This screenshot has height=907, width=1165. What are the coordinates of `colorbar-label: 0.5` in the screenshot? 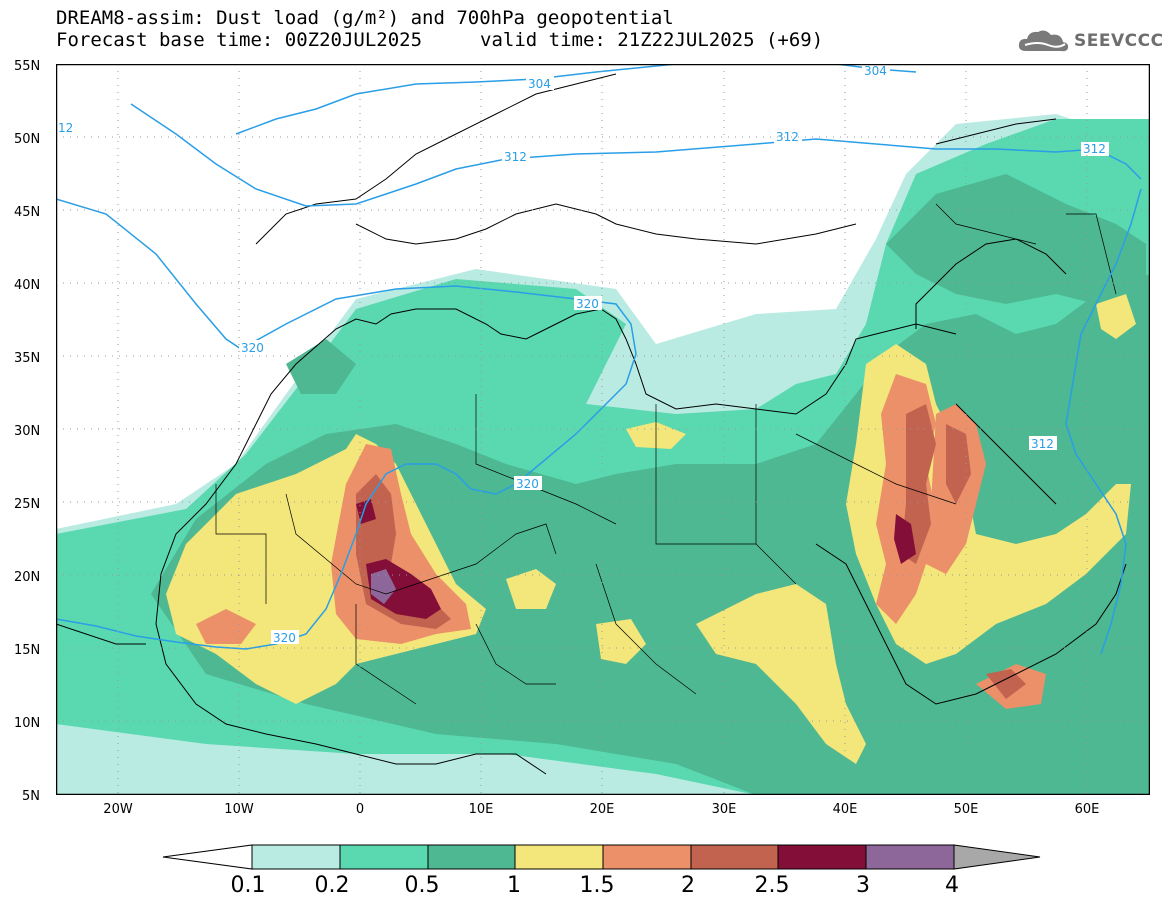 It's located at (422, 885).